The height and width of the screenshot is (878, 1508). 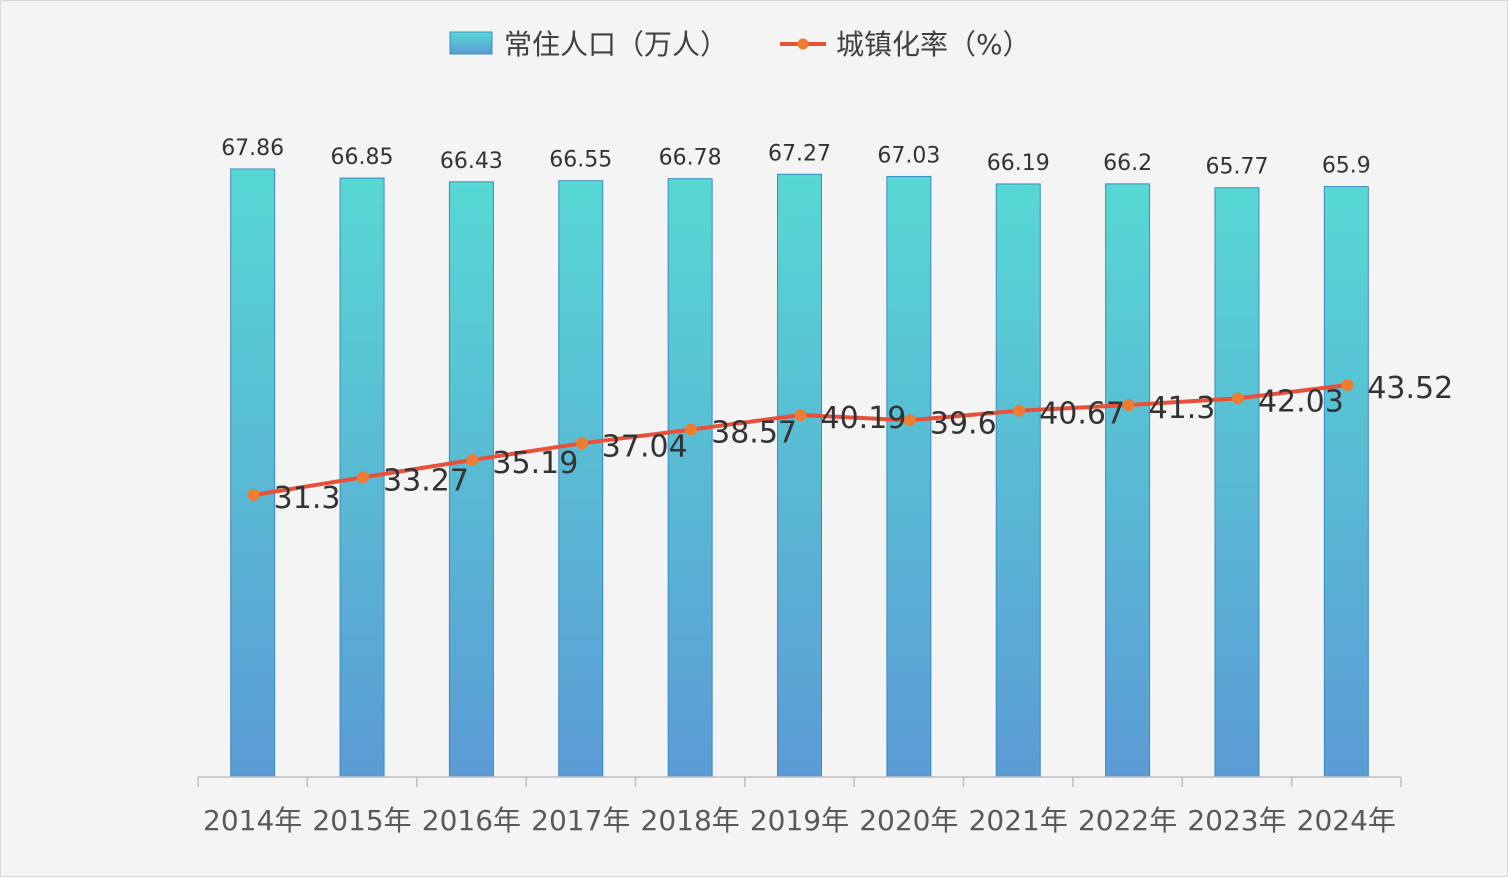 What do you see at coordinates (1346, 820) in the screenshot?
I see `x-tick-label-10: 2024年` at bounding box center [1346, 820].